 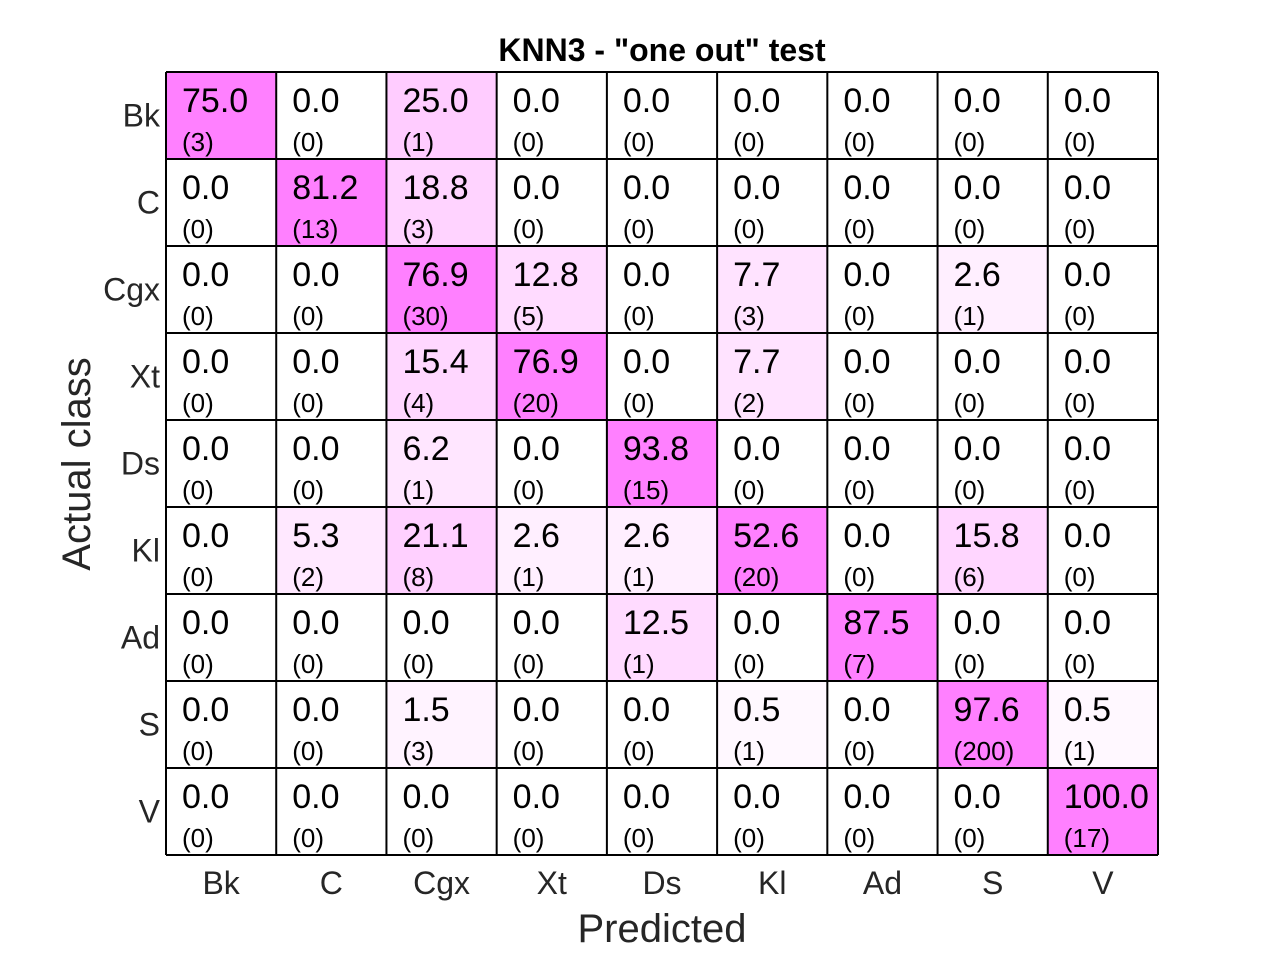 What do you see at coordinates (772, 883) in the screenshot?
I see `x-tick-label: Kl` at bounding box center [772, 883].